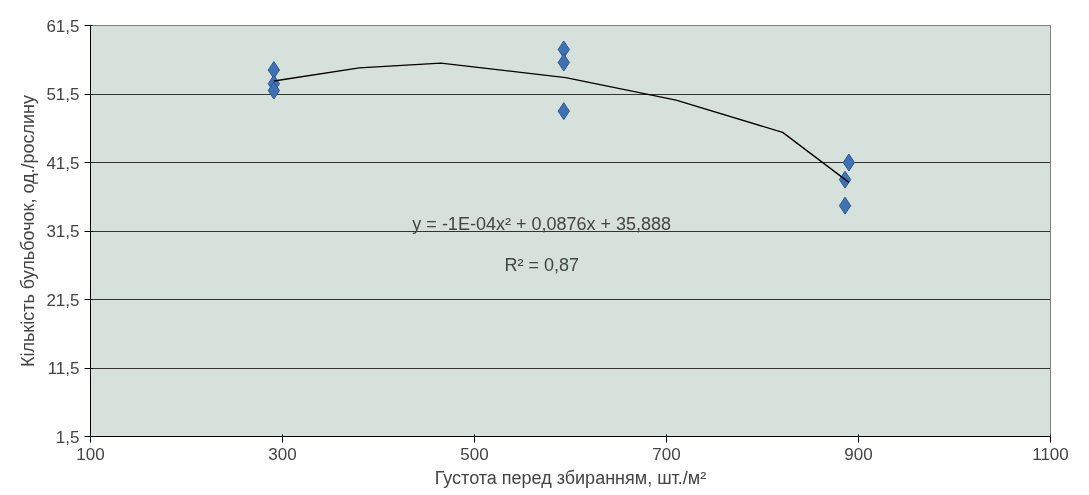 The image size is (1089, 495). What do you see at coordinates (63, 300) in the screenshot?
I see `y-tick-label: 21,5` at bounding box center [63, 300].